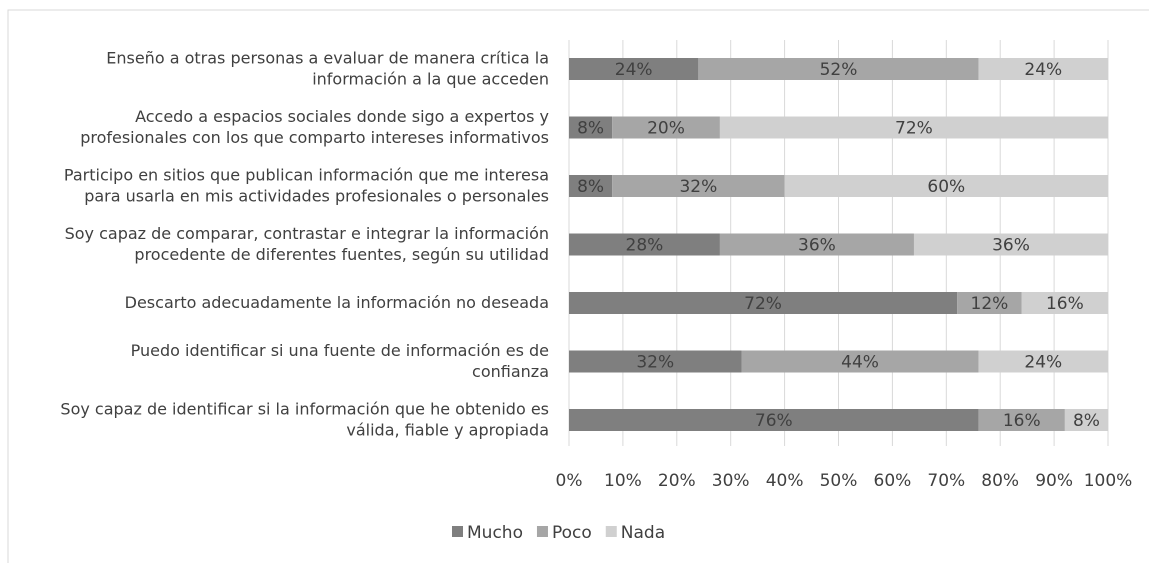 This screenshot has width=1149, height=563. I want to click on x-tick-label: 20%, so click(677, 481).